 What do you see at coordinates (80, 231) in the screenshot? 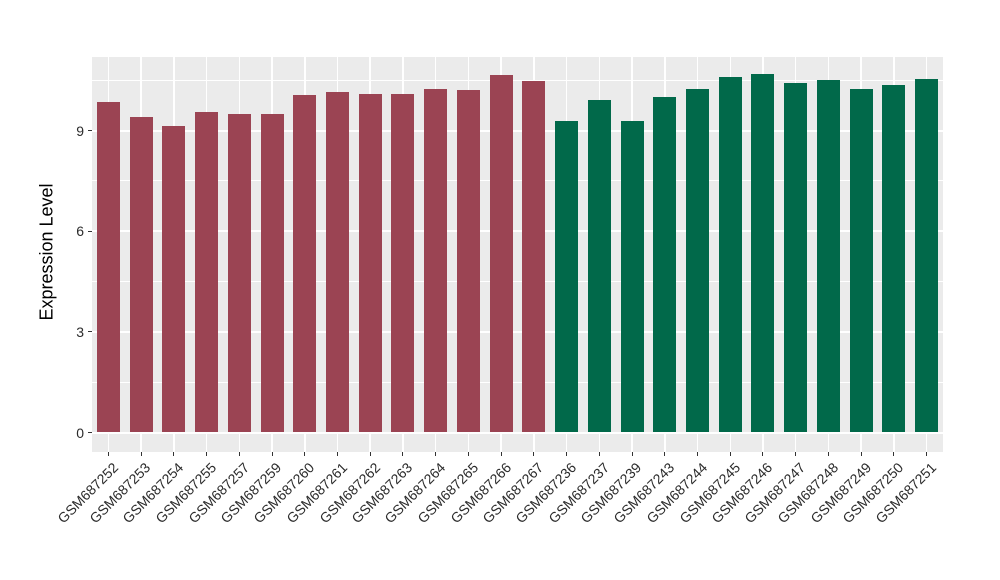
I see `y-tick-label: 6` at bounding box center [80, 231].